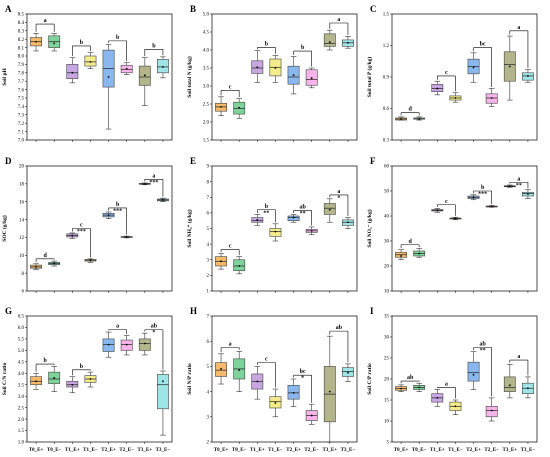 This screenshot has width=550, height=457. I want to click on y-tick-label: 16, so click(22, 202).